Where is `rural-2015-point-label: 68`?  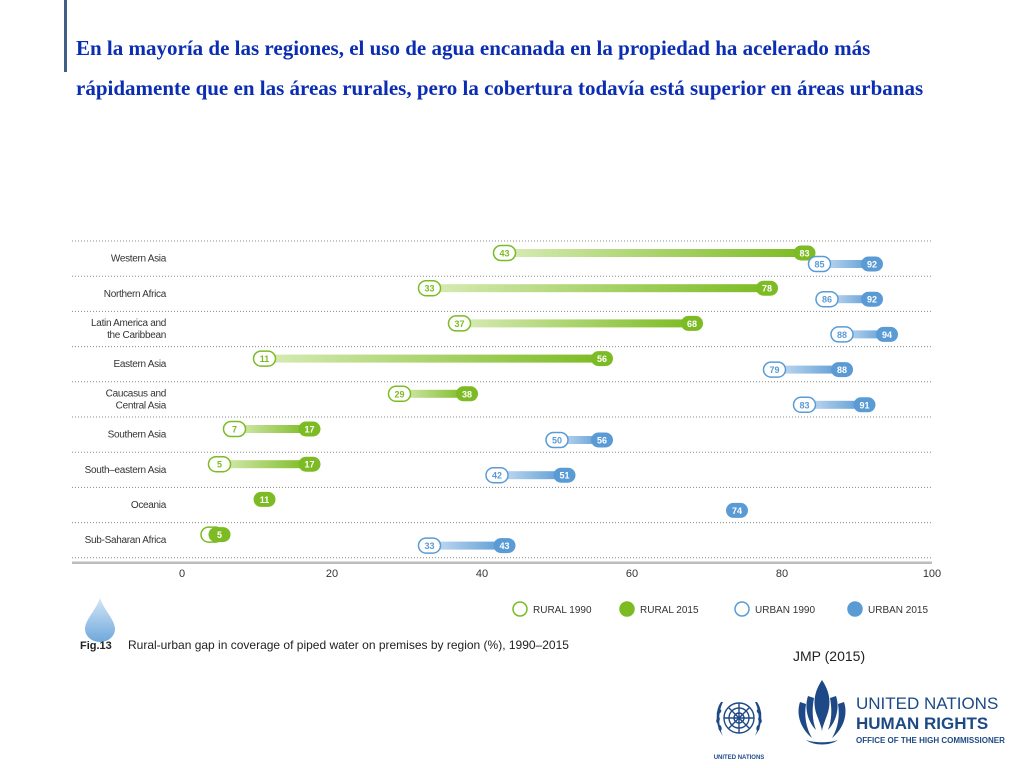
rural-2015-point-label: 68 is located at coordinates (692, 324).